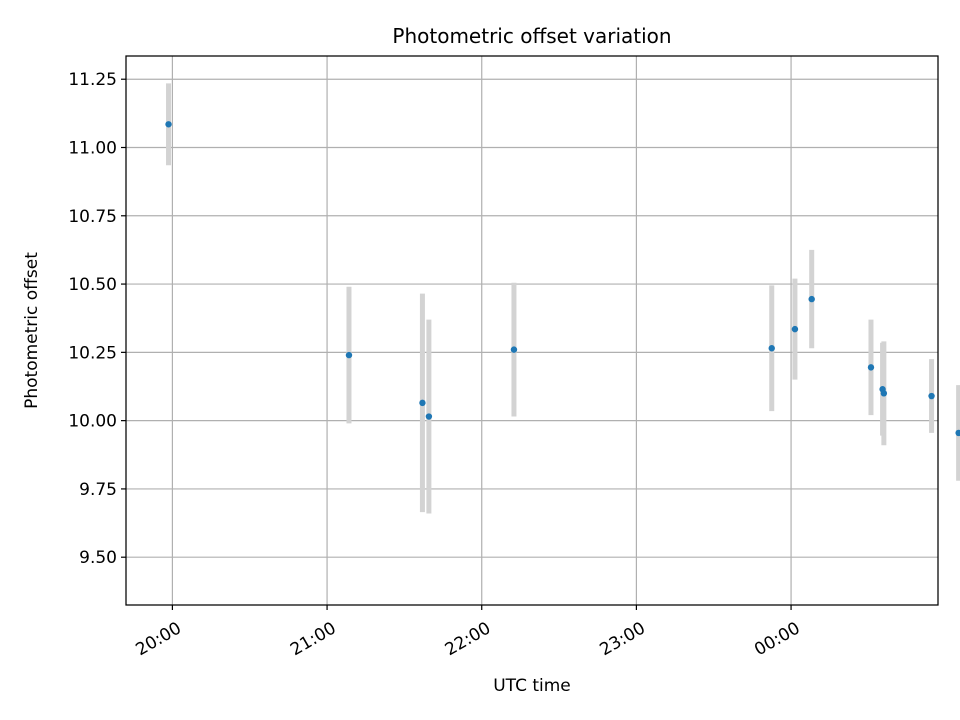  Describe the element at coordinates (98, 558) in the screenshot. I see `y-tick-label: 9.50` at that location.